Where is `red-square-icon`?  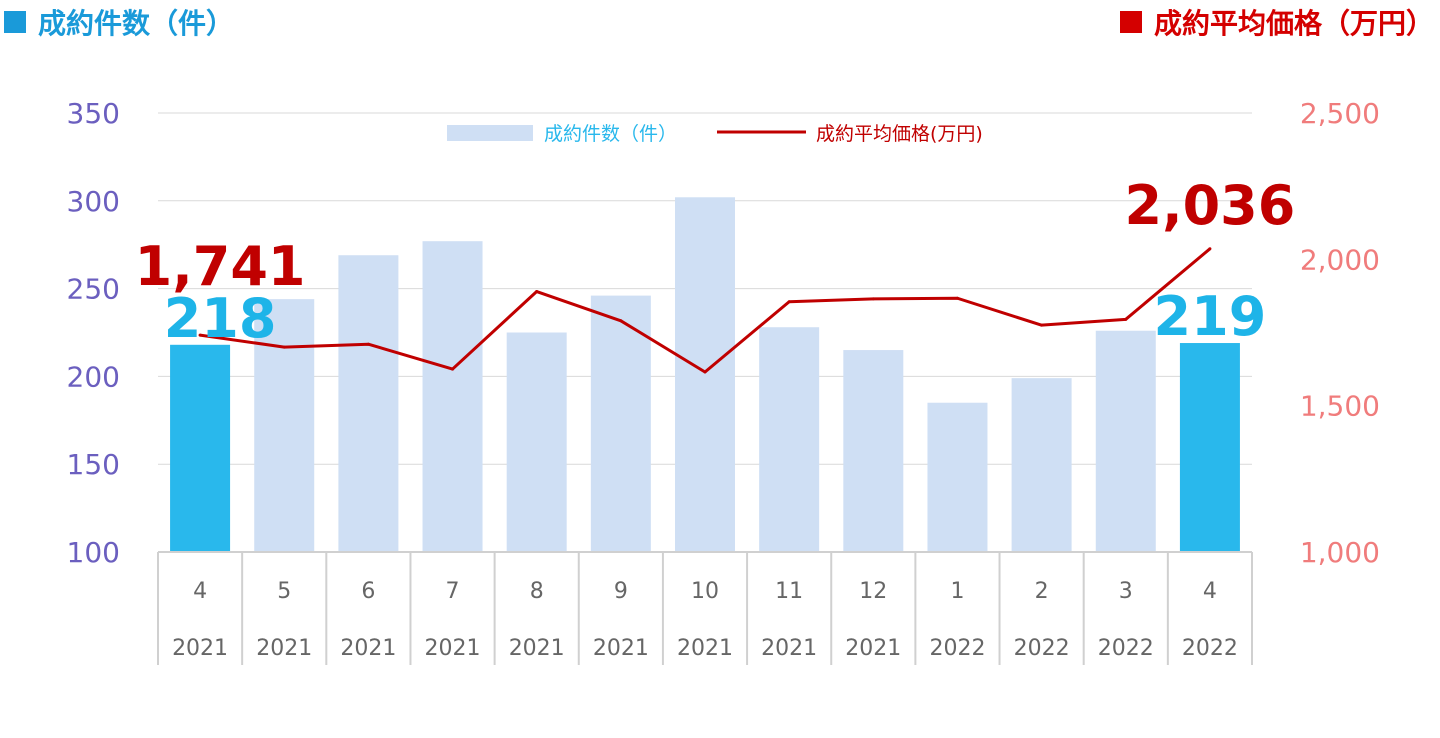 red-square-icon is located at coordinates (1130, 22).